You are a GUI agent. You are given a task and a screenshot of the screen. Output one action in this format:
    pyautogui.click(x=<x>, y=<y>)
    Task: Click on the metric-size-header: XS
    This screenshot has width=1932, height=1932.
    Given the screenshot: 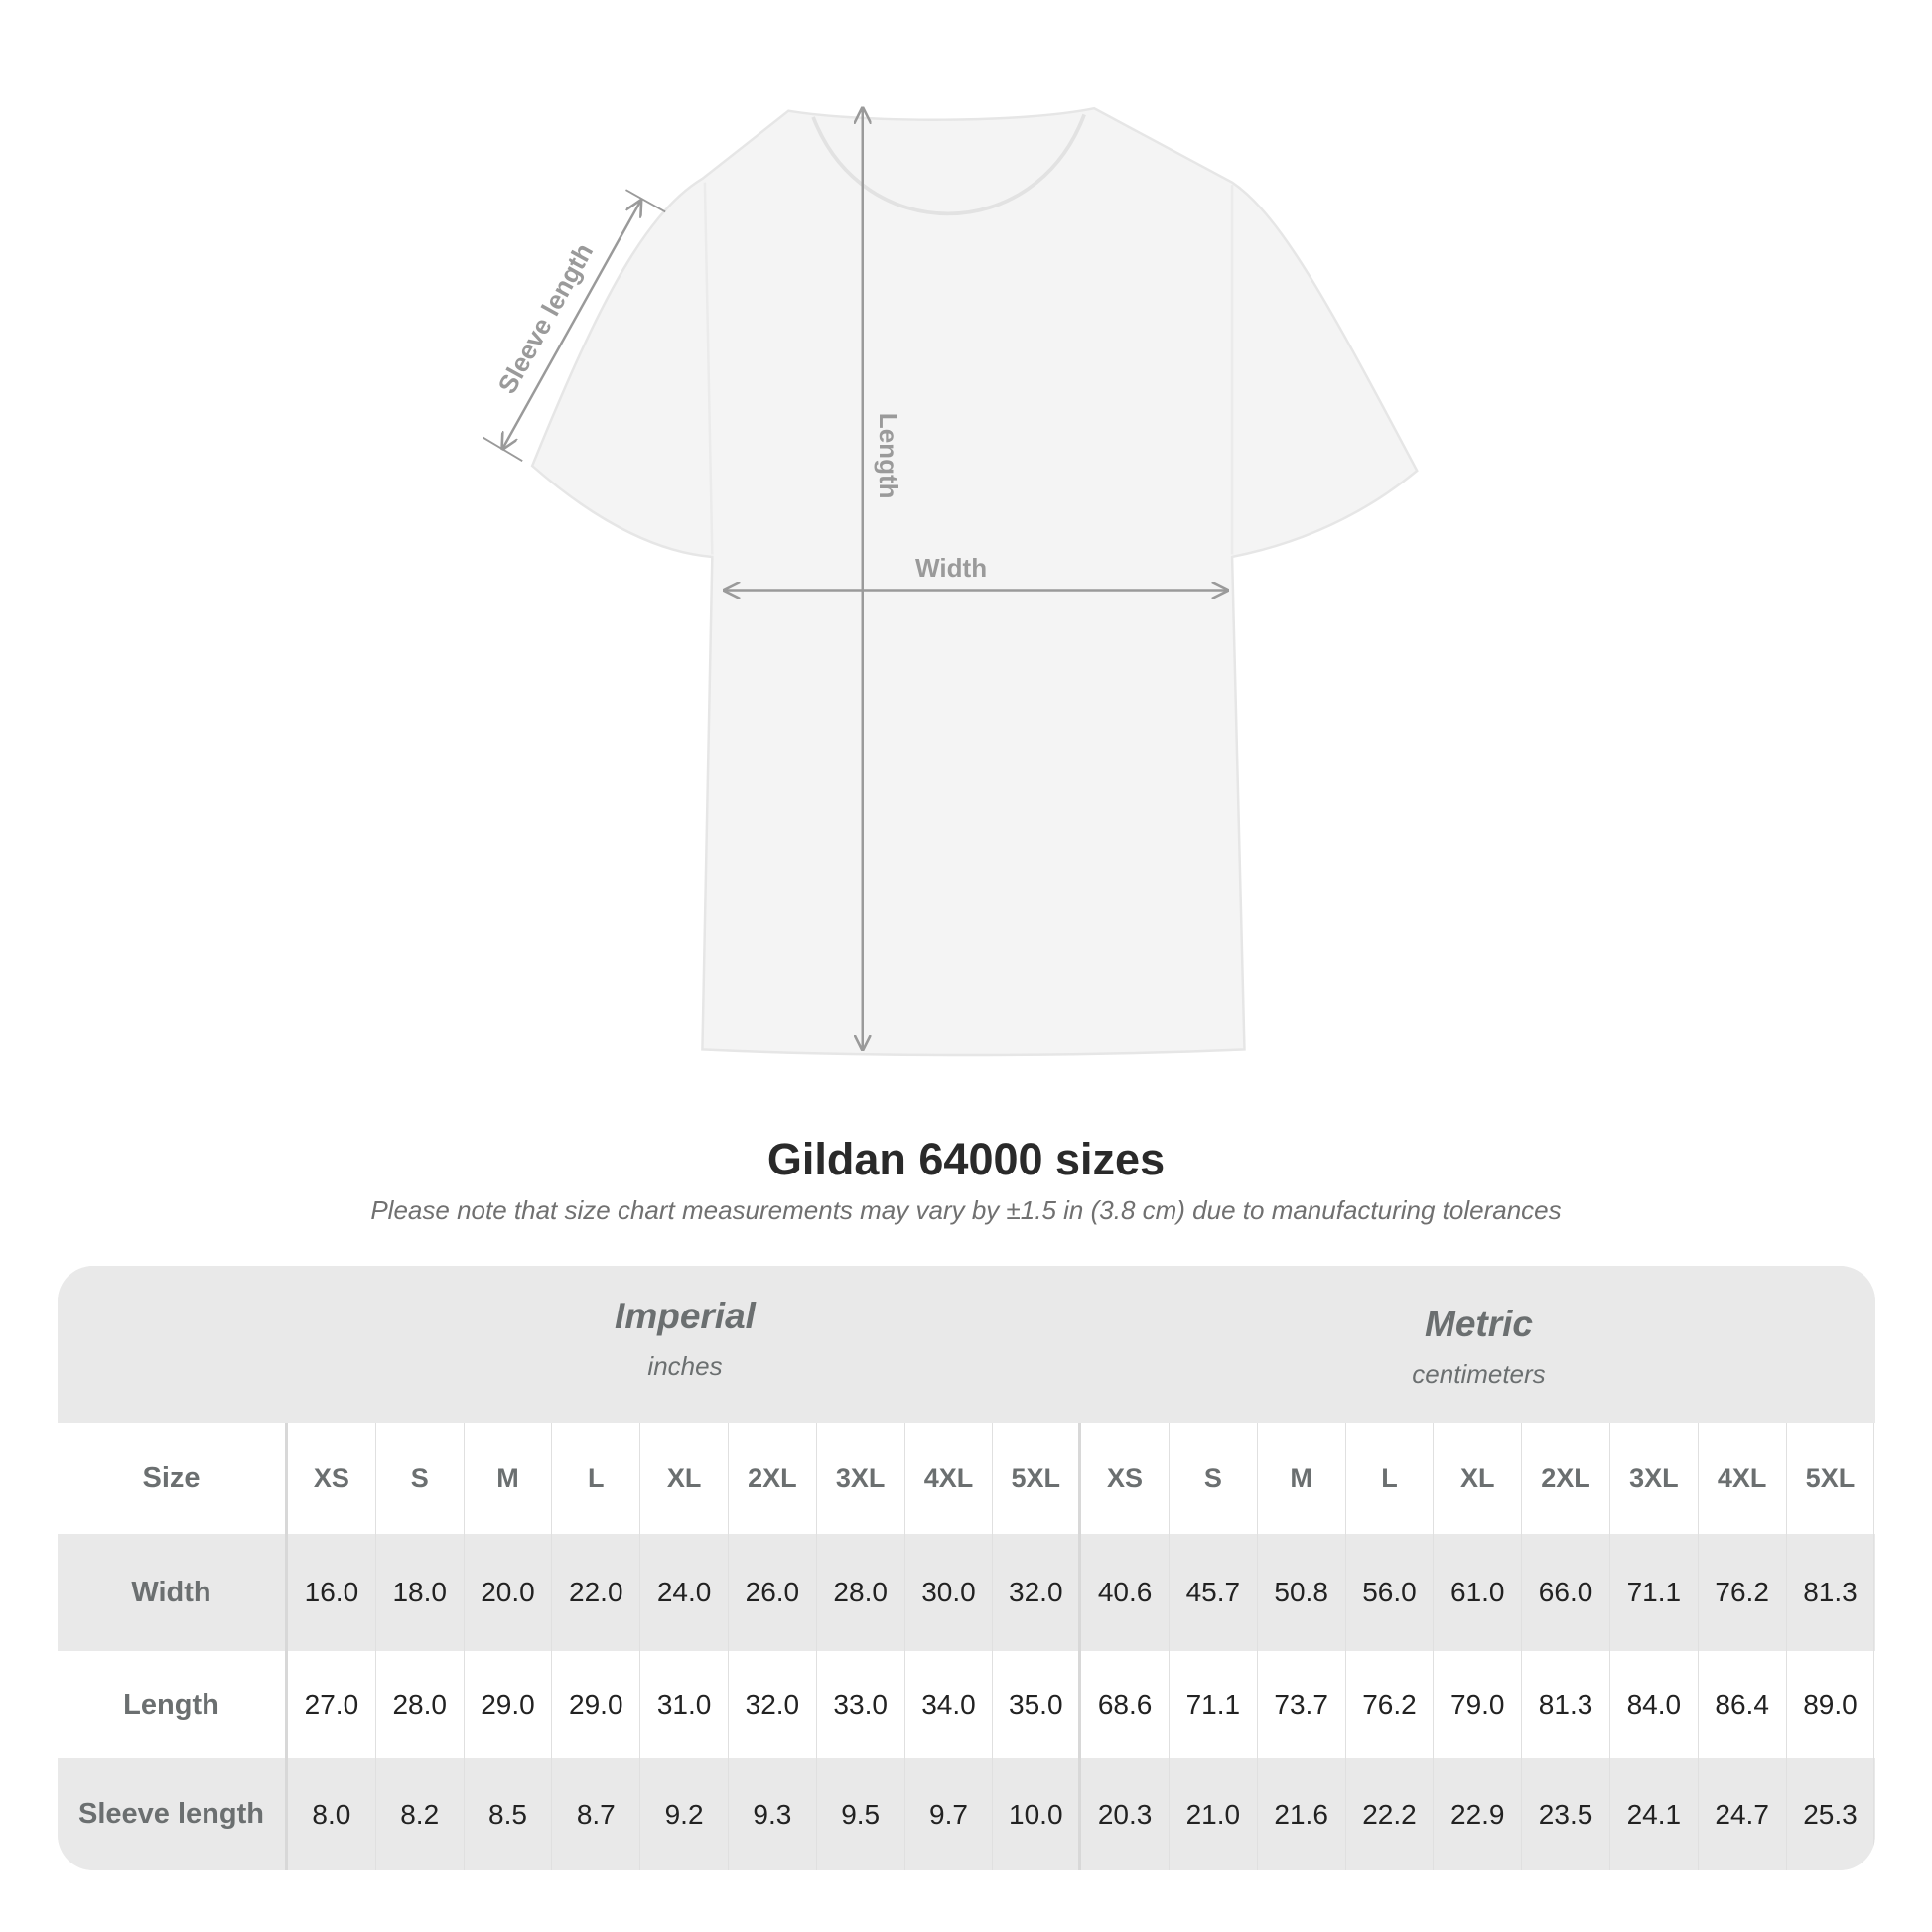 What is the action you would take?
    pyautogui.click(x=1125, y=1478)
    